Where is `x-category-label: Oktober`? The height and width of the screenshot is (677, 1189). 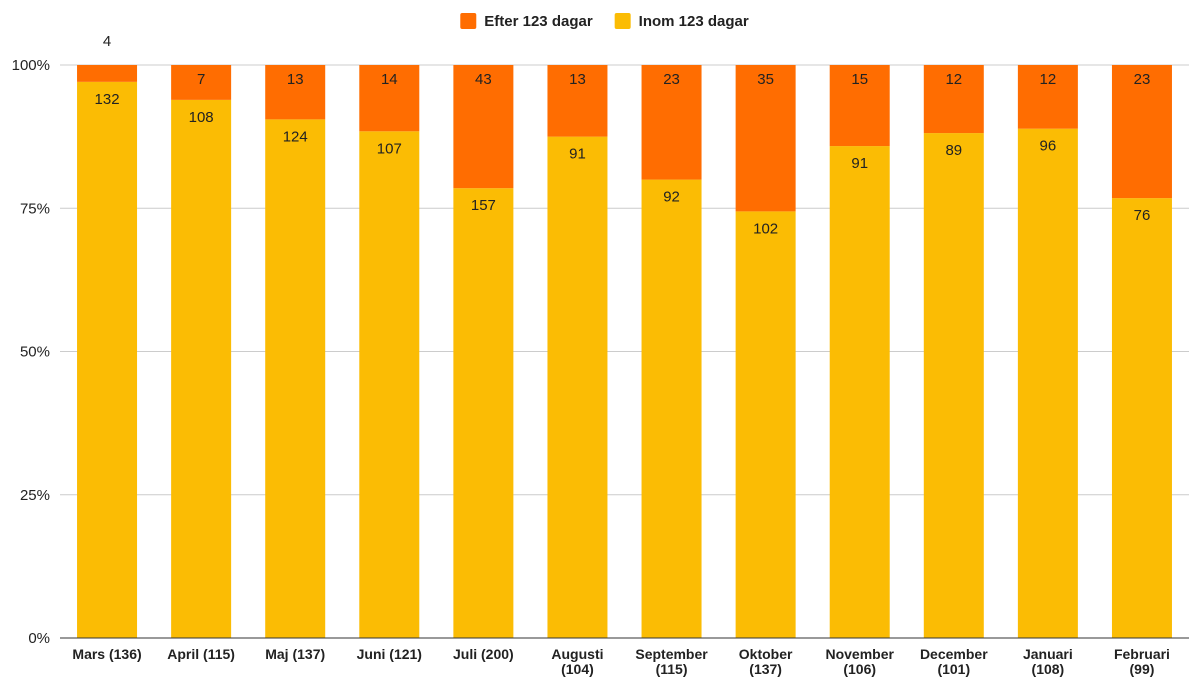 x-category-label: Oktober is located at coordinates (766, 654).